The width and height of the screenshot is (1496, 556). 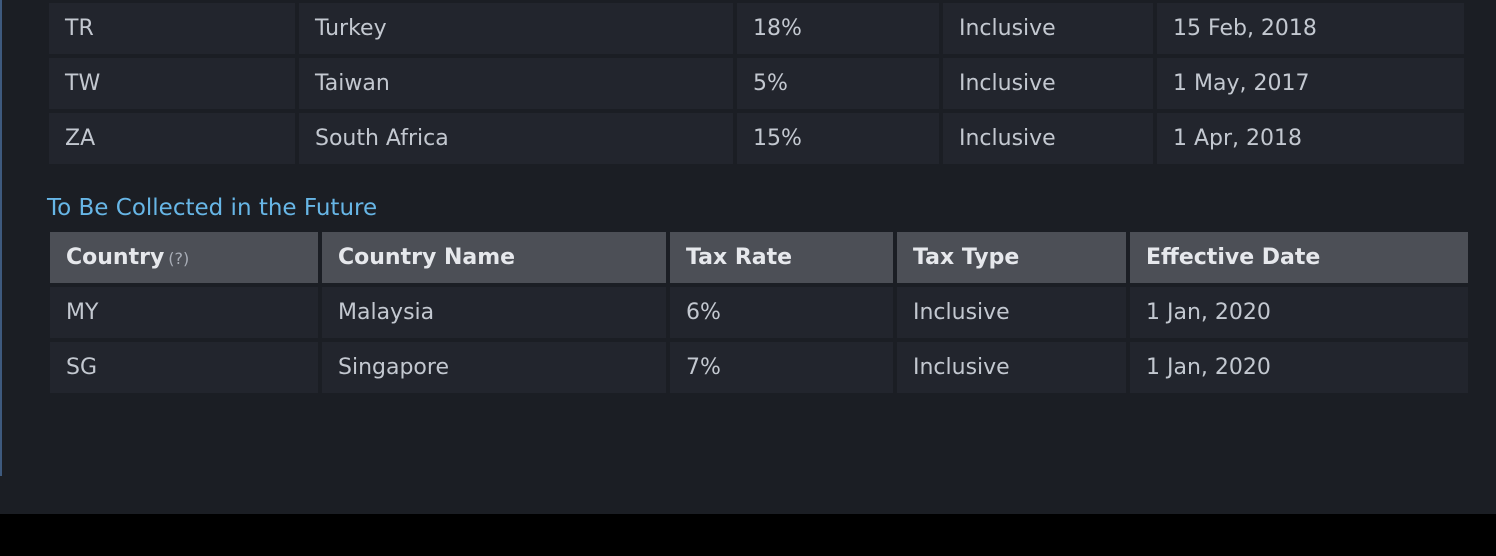 I want to click on country-name-cell: Taiwan, so click(x=516, y=83).